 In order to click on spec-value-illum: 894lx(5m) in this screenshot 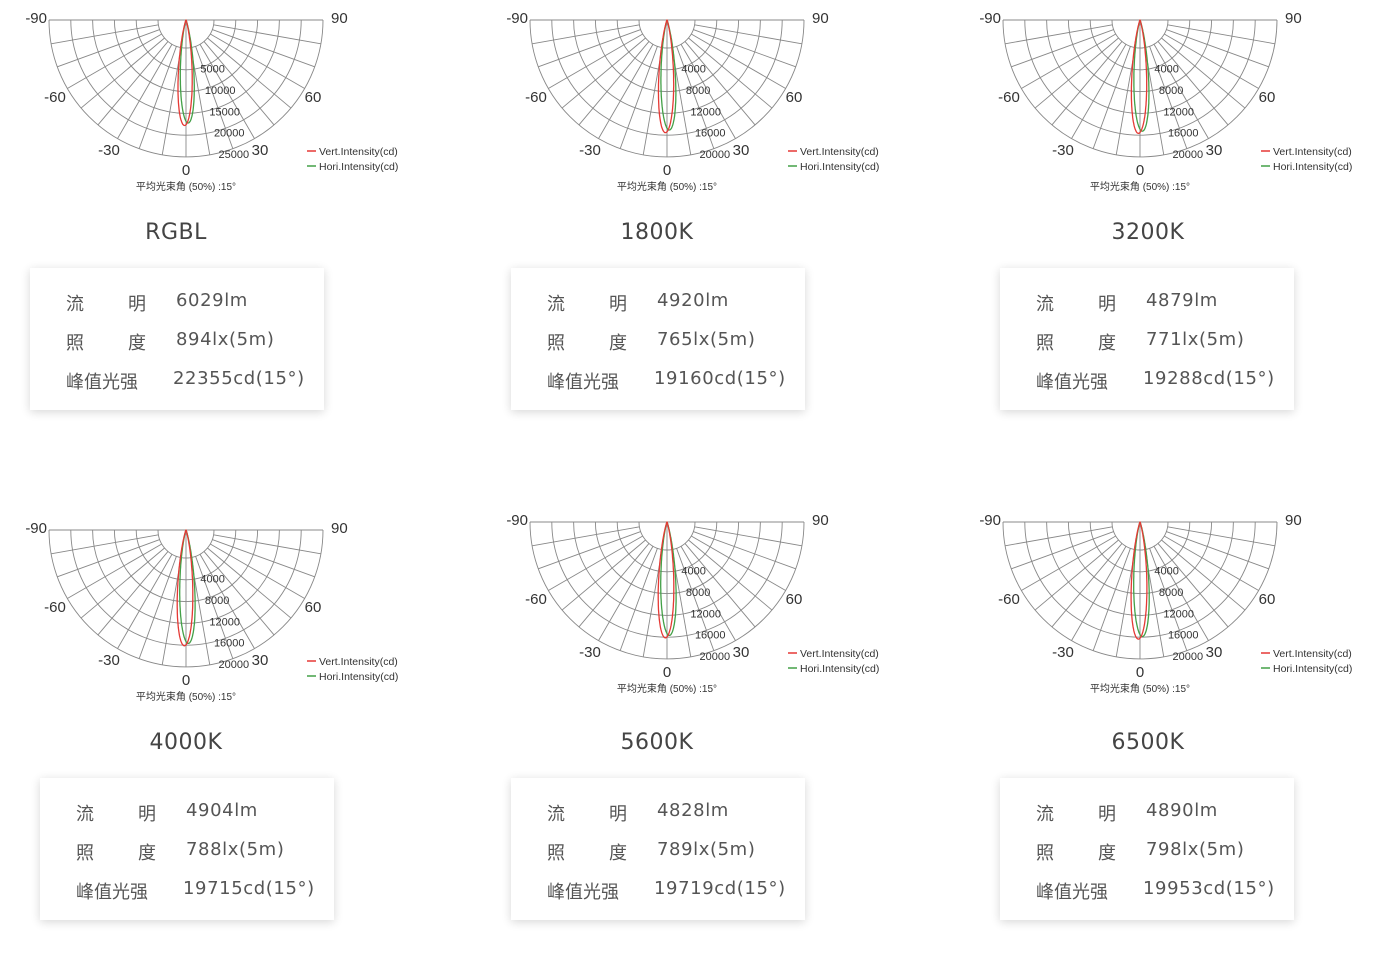, I will do `click(225, 339)`.